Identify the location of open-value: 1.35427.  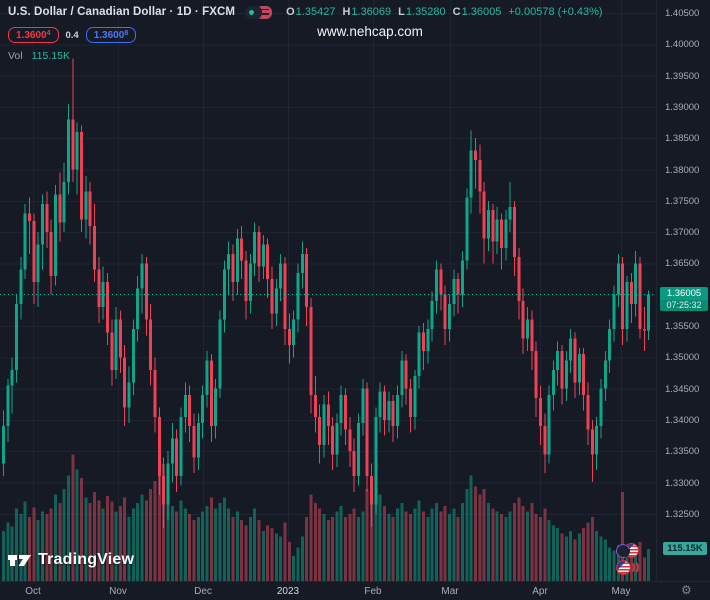
(315, 12).